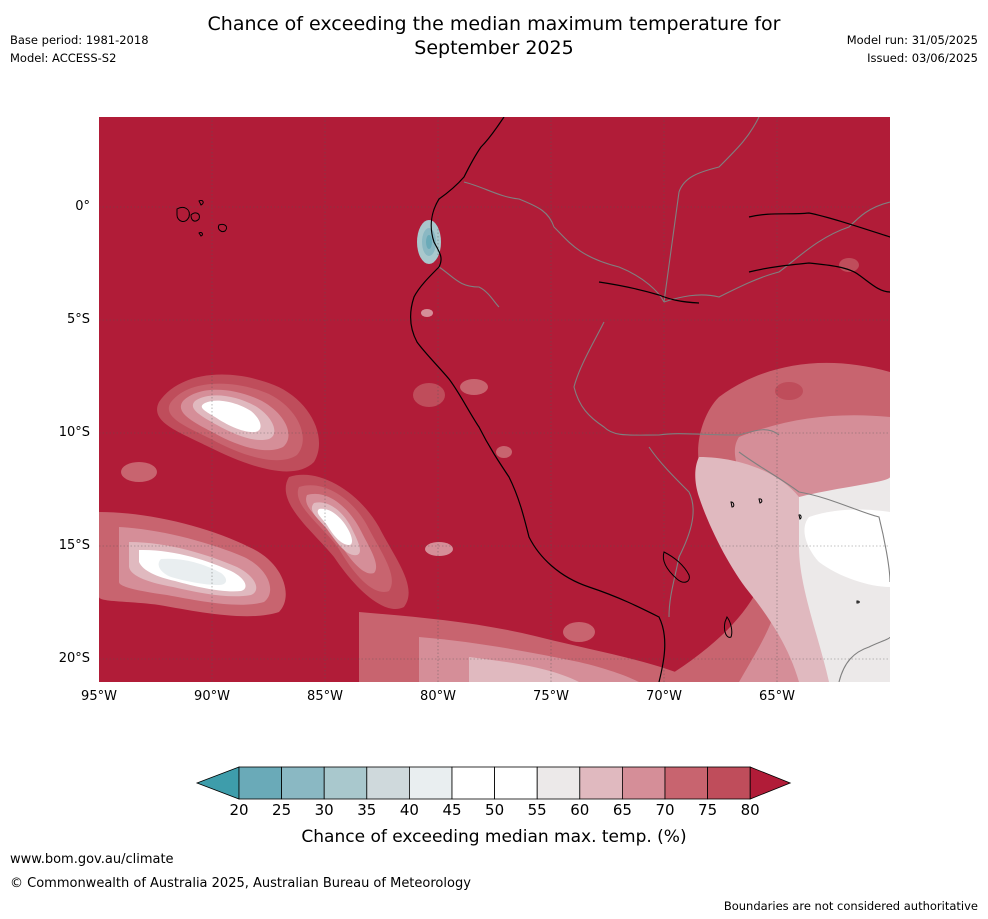  I want to click on colorbar-tick-label: 45, so click(452, 810).